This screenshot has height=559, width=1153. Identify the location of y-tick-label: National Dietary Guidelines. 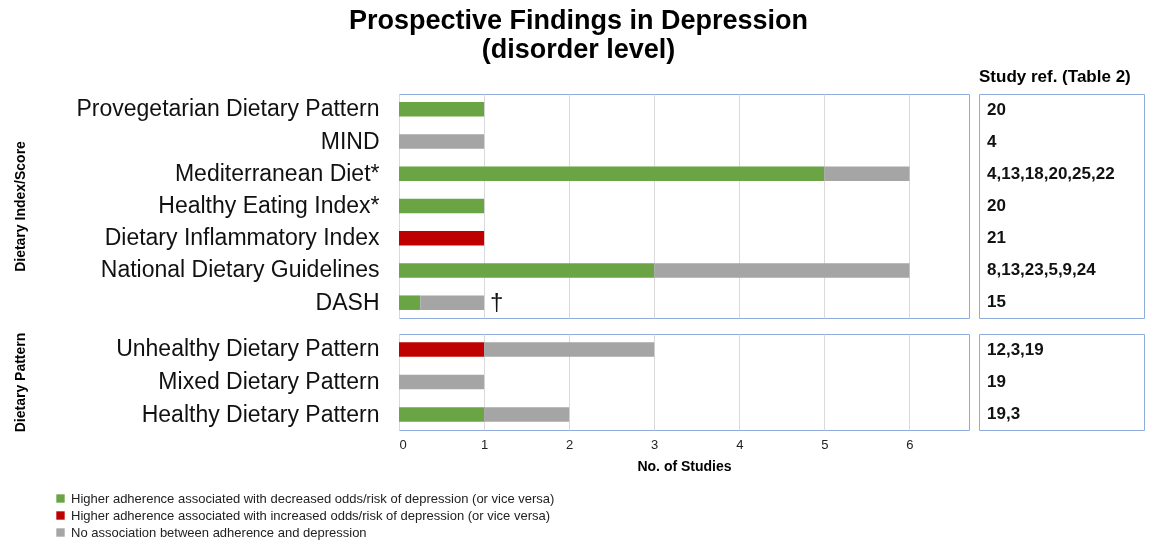
(240, 269).